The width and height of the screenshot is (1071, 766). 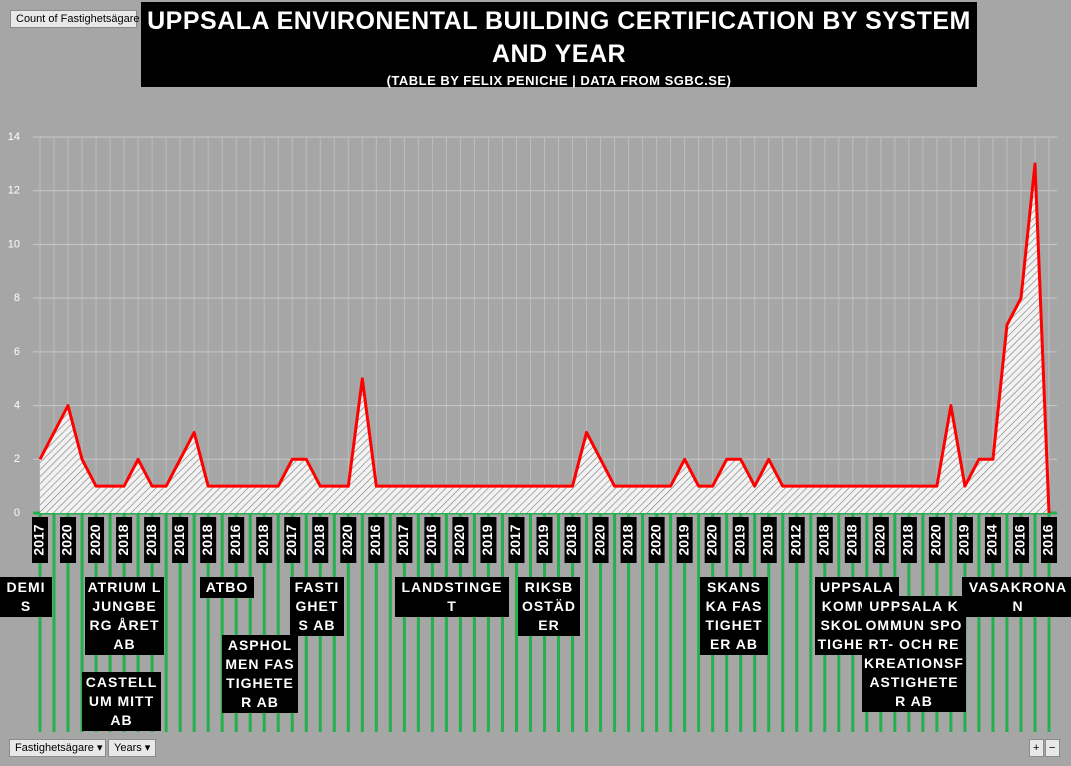 I want to click on collapse-button: −, so click(x=1052, y=748).